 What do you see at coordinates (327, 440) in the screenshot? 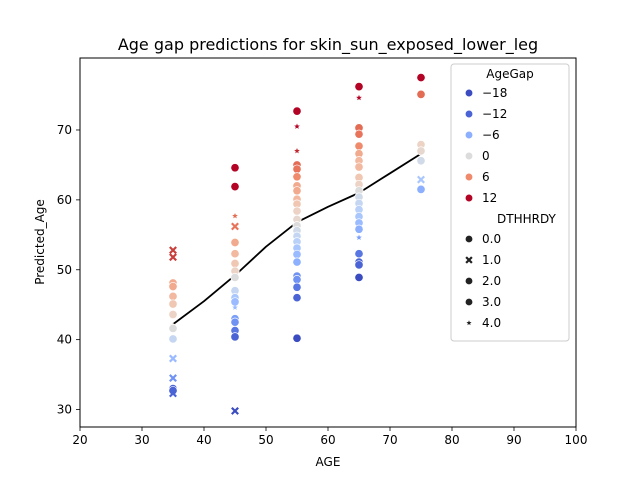
I see `x-tick-label: 60` at bounding box center [327, 440].